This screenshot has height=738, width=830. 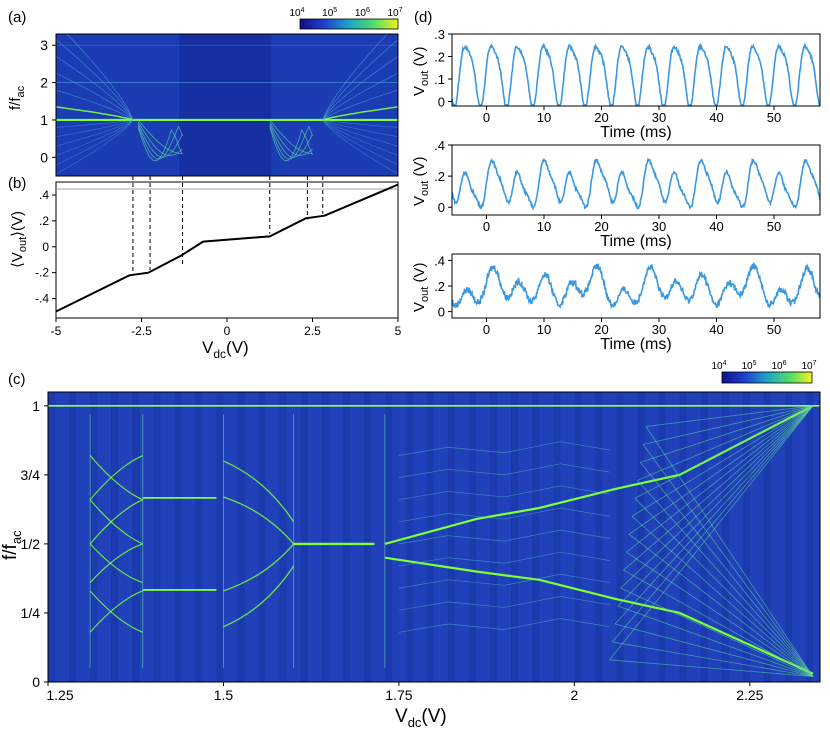 What do you see at coordinates (141, 331) in the screenshot?
I see `panel-b-xtick-label: -2.5` at bounding box center [141, 331].